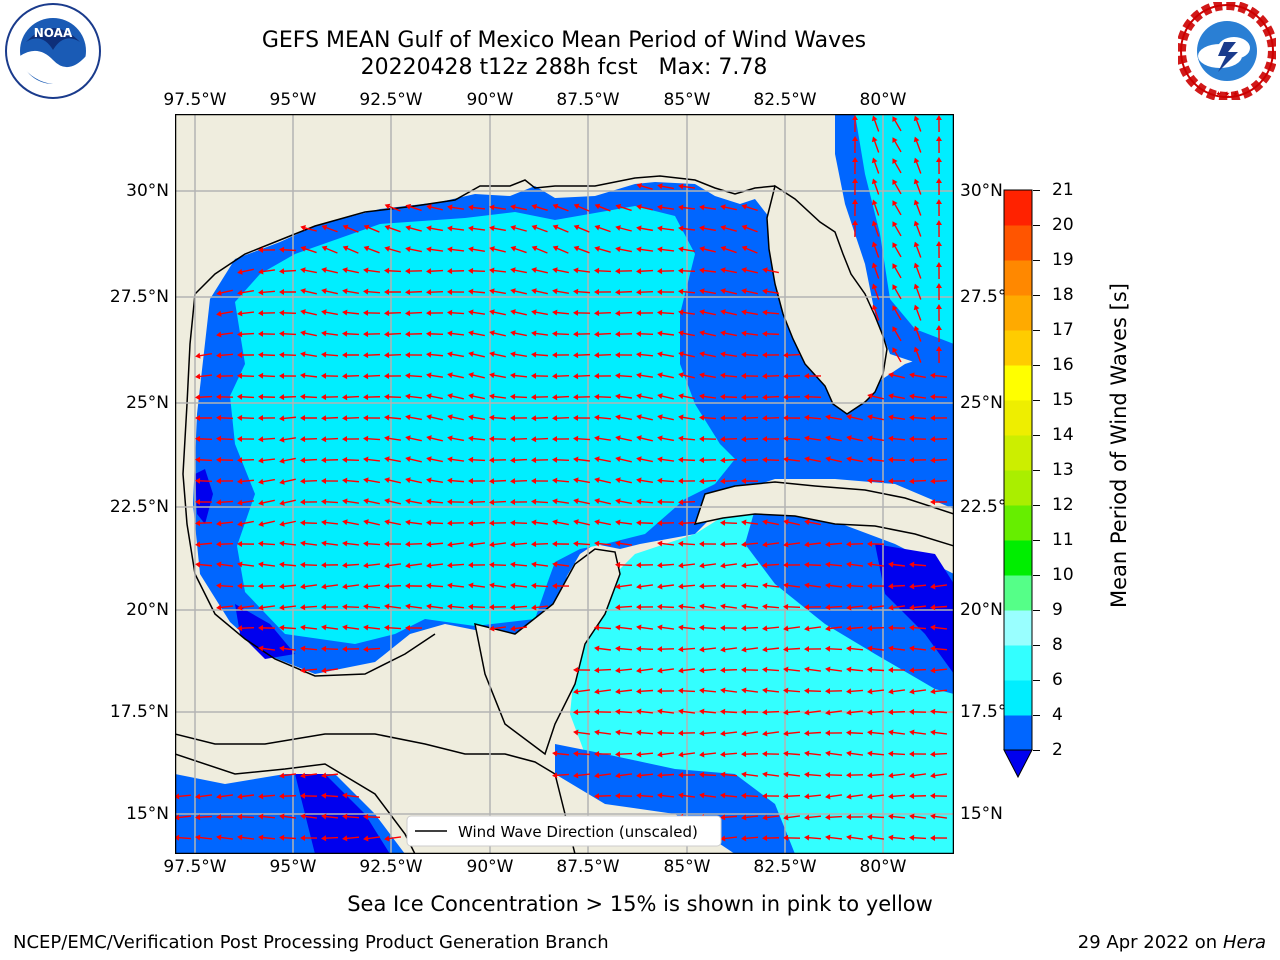 This screenshot has width=1280, height=960. I want to click on colorbar-tick-label: 4, so click(1057, 715).